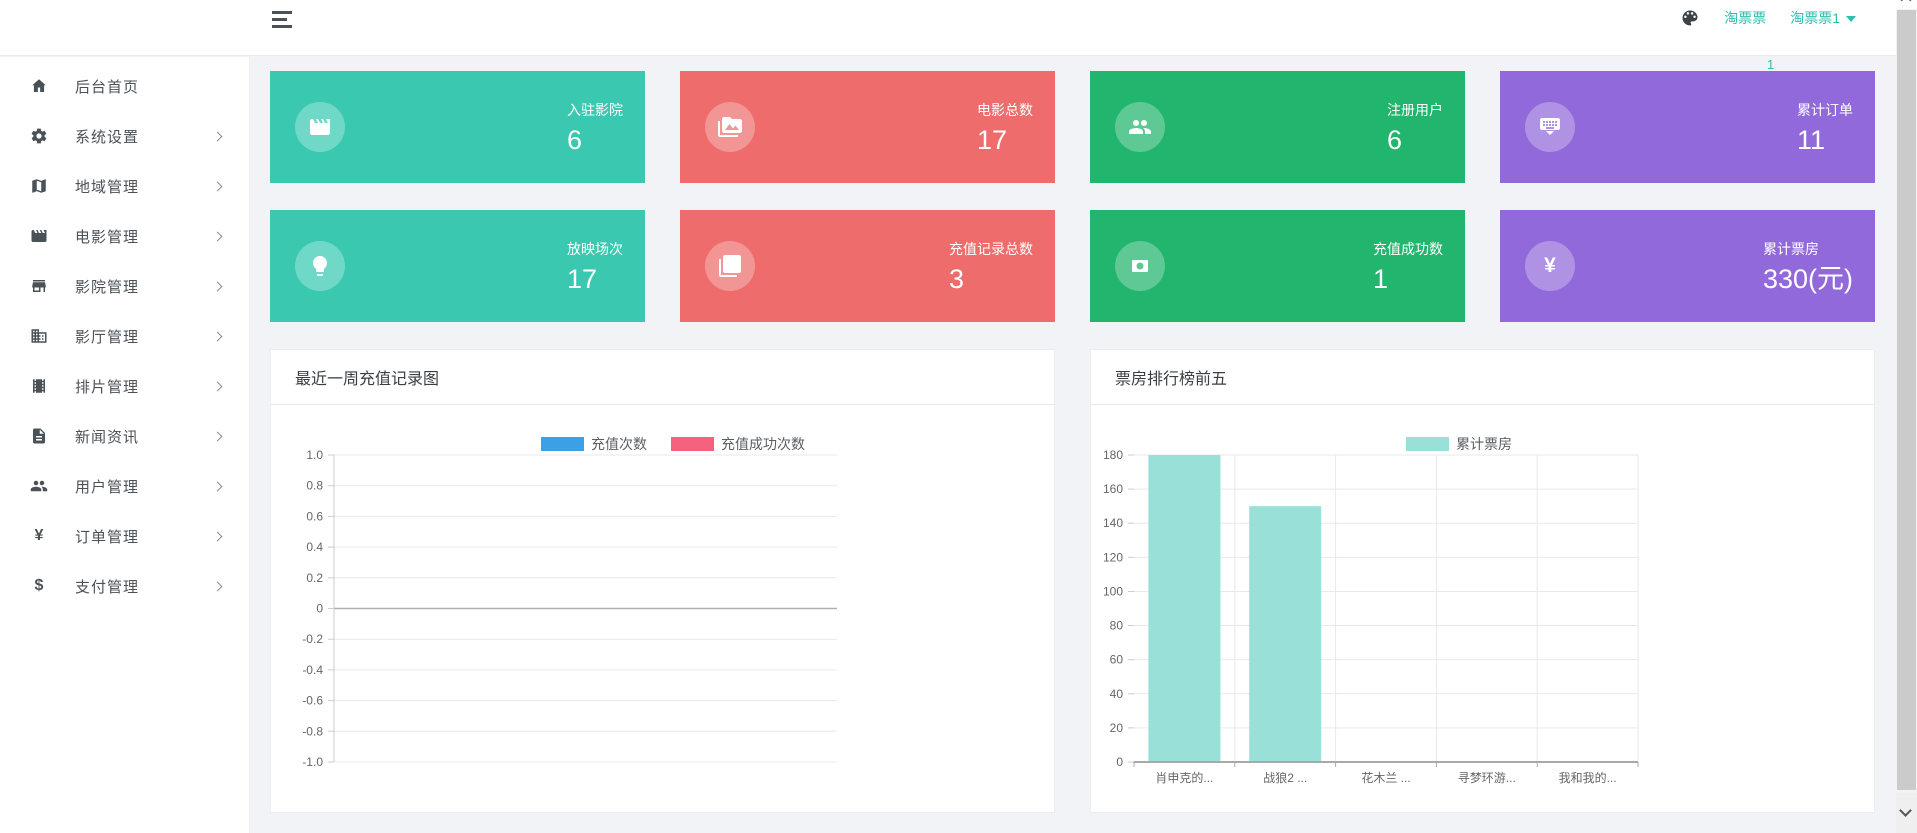  What do you see at coordinates (107, 537) in the screenshot?
I see `sidebar-item-label: 订单管理` at bounding box center [107, 537].